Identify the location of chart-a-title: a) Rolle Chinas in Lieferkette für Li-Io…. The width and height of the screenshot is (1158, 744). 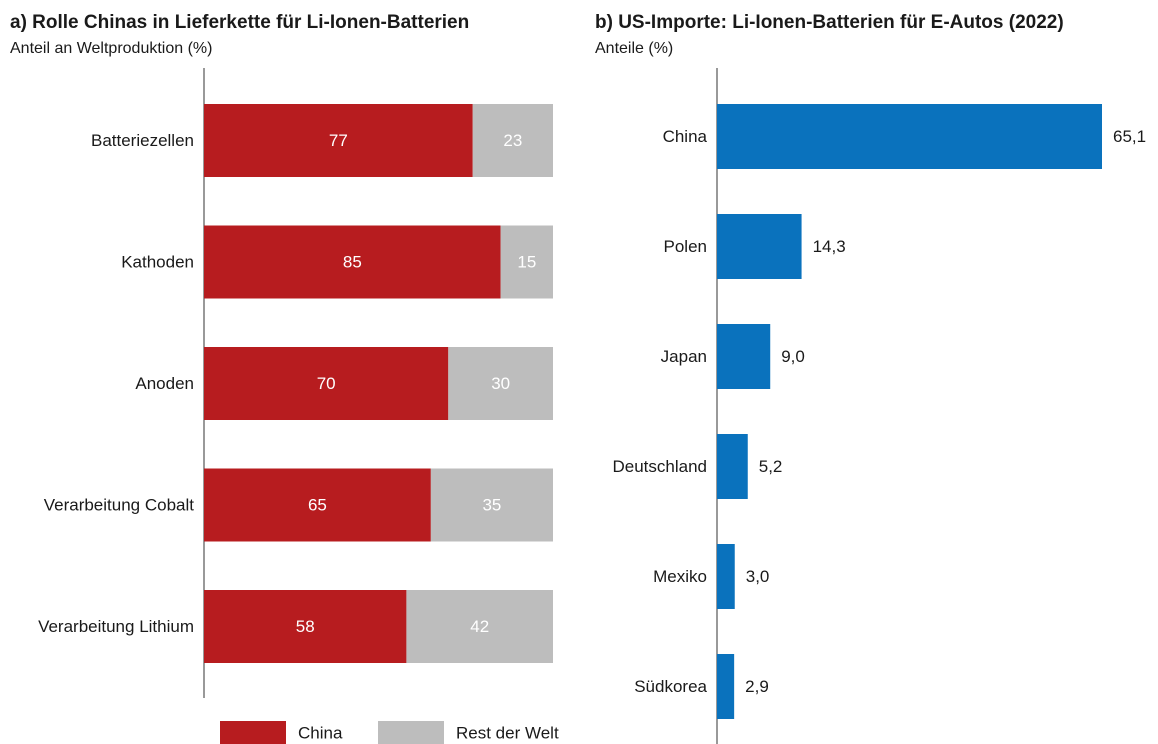
(240, 22).